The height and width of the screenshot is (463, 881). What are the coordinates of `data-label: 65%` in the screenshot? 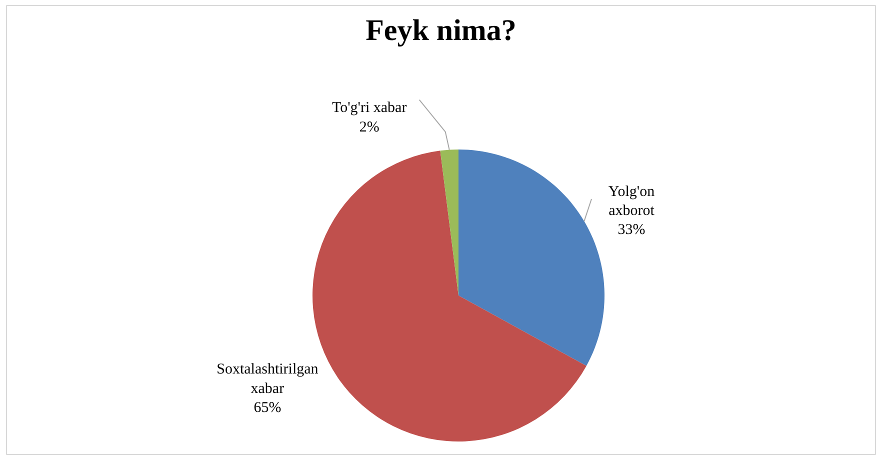 It's located at (268, 408).